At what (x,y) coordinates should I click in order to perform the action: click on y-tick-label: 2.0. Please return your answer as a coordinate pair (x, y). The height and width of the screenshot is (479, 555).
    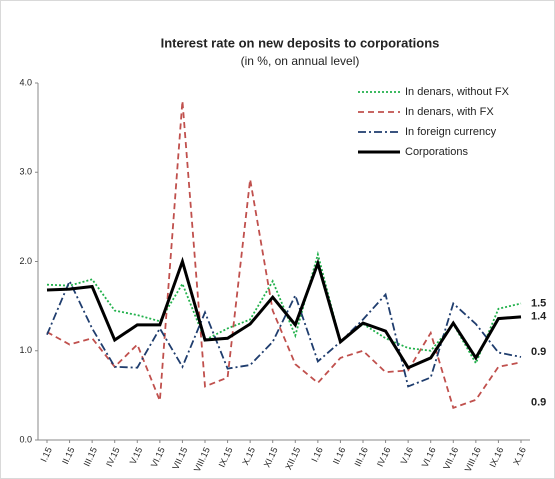
    Looking at the image, I should click on (25, 261).